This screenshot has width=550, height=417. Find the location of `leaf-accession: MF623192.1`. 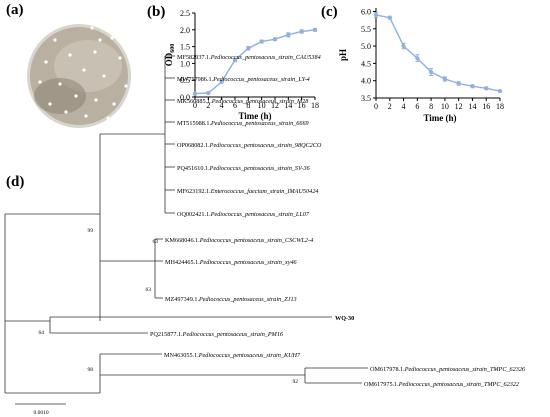

leaf-accession: MF623192.1 is located at coordinates (193, 191).